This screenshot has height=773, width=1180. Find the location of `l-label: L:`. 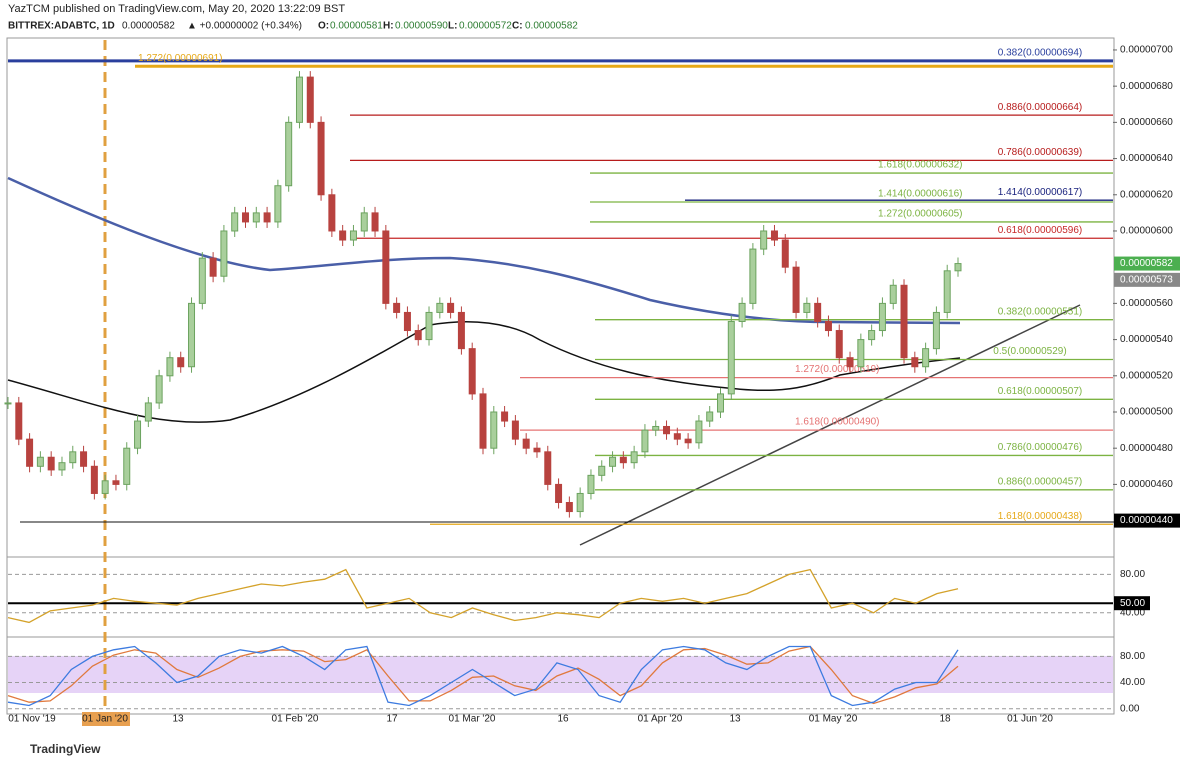

l-label: L: is located at coordinates (452, 26).